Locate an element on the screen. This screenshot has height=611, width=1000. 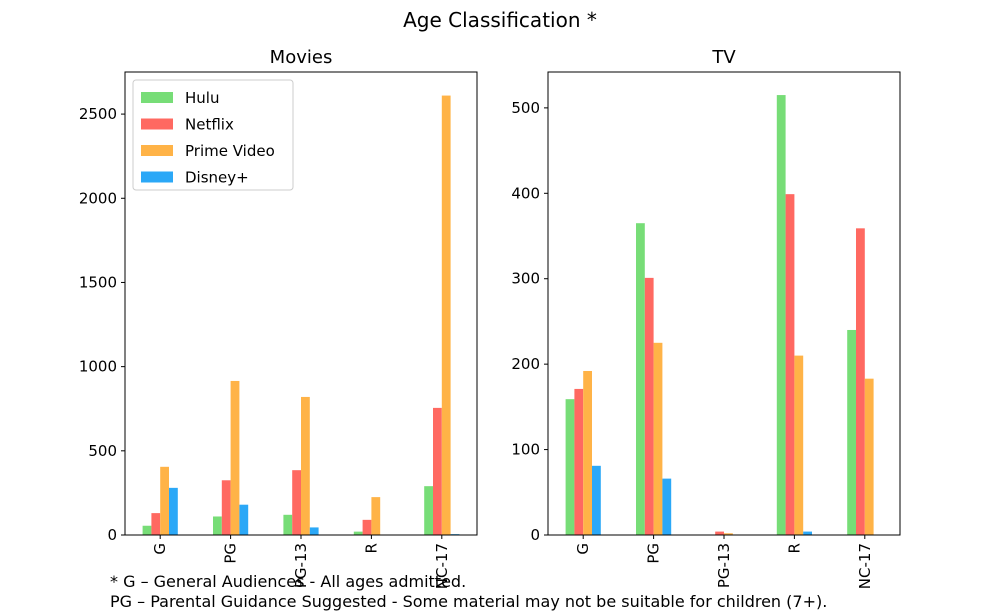
legend: Hulu Netflix Prime Video Disney+ is located at coordinates (213, 135).